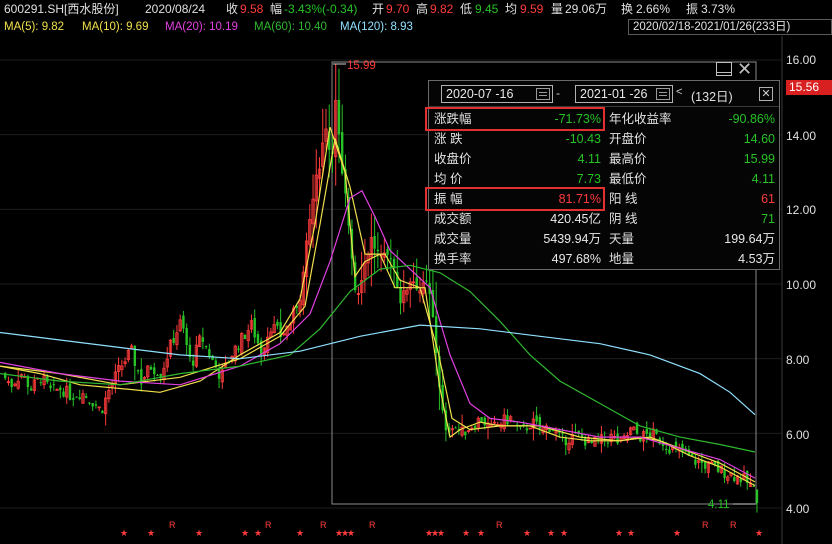 Image resolution: width=832 pixels, height=544 pixels. I want to click on stats-row: 成交量 5439.94万, so click(517, 239).